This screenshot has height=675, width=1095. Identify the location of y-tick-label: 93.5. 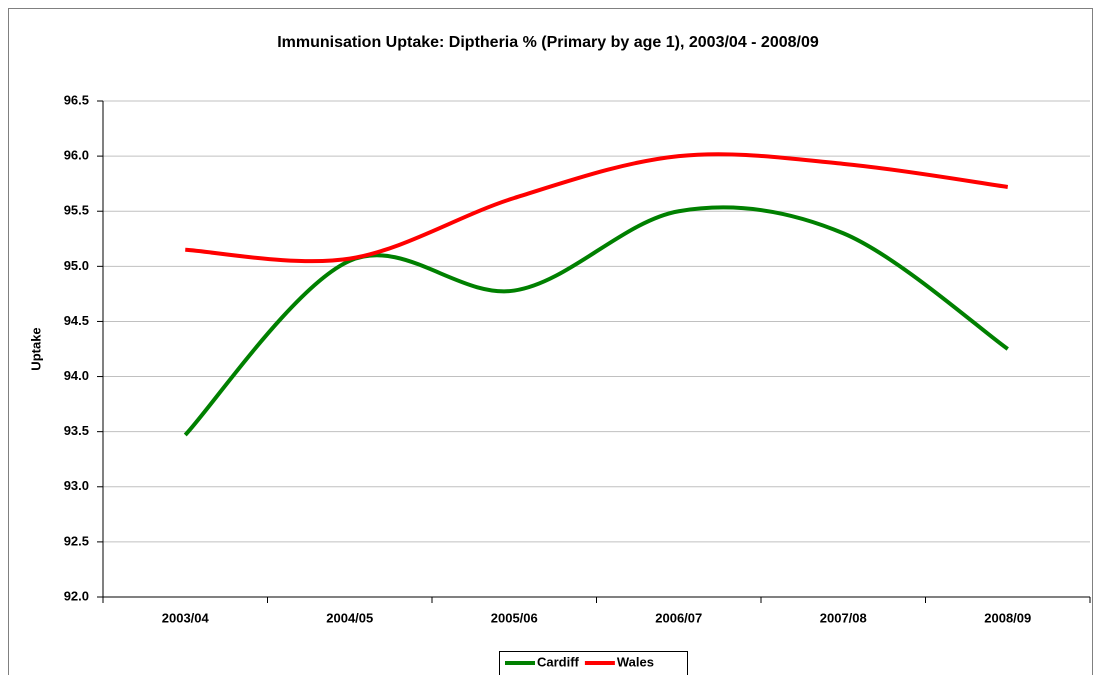
(76, 430).